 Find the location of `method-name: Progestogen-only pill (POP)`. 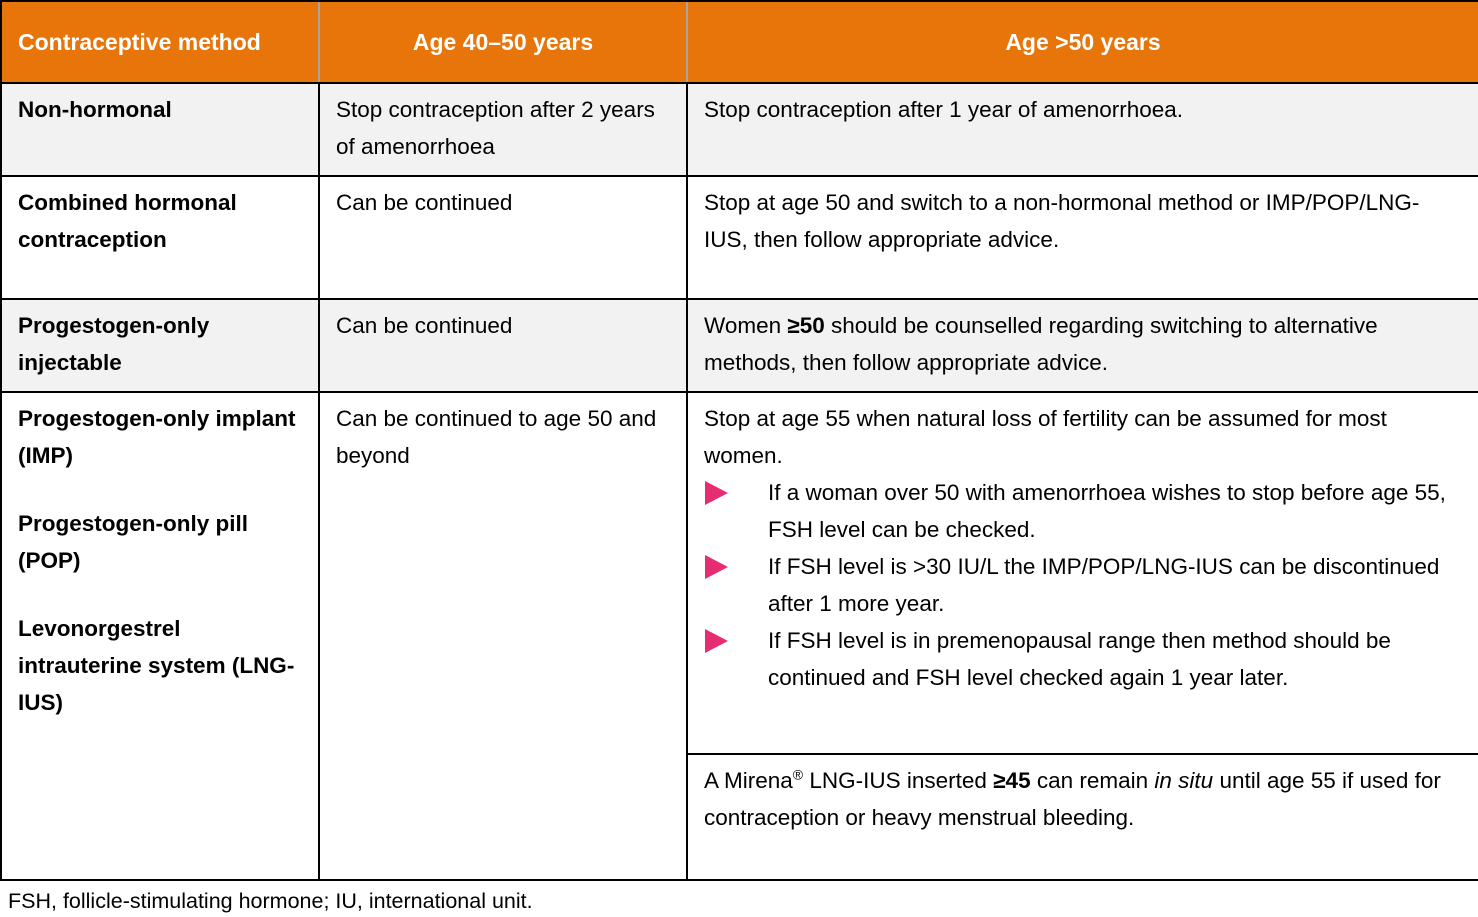

method-name: Progestogen-only pill (POP) is located at coordinates (133, 542).